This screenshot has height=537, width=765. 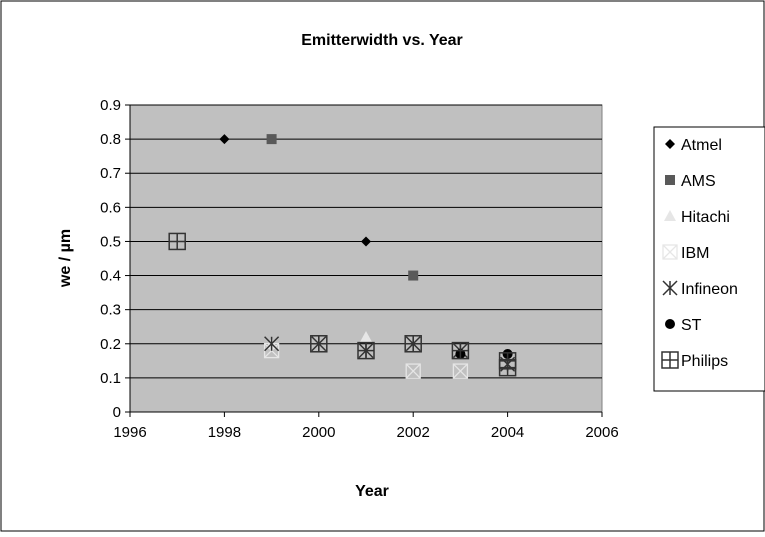 What do you see at coordinates (382, 40) in the screenshot?
I see `chart-title: Emitterwidth vs. Year` at bounding box center [382, 40].